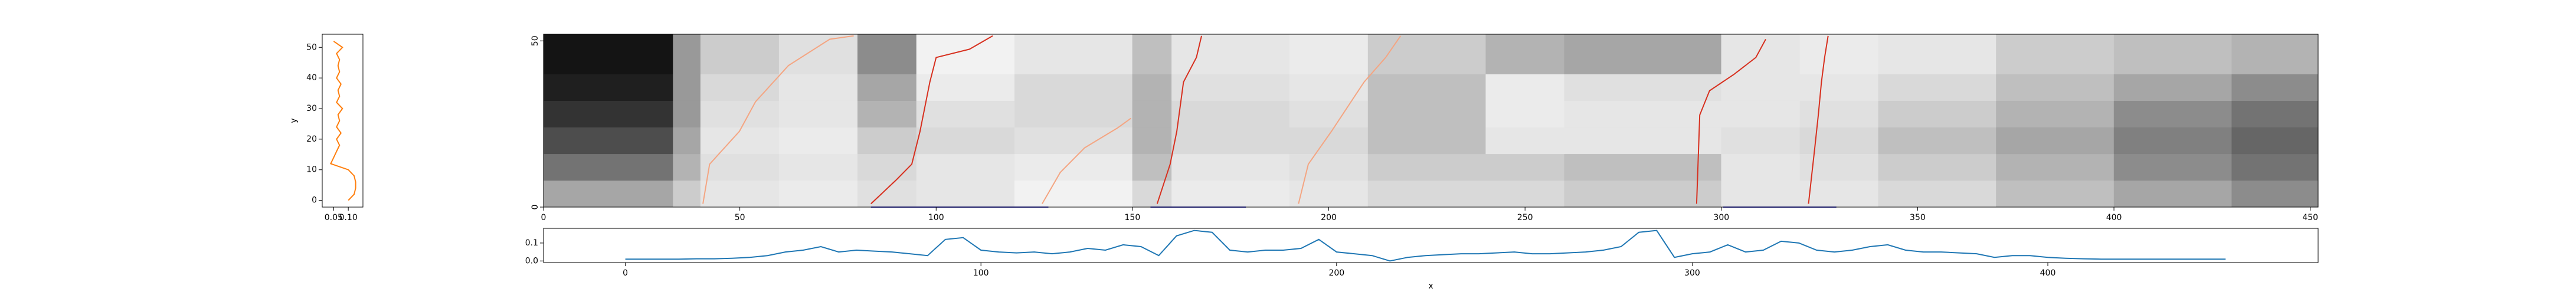 This screenshot has height=295, width=2576. What do you see at coordinates (349, 217) in the screenshot?
I see `x-tick-label: 0.10` at bounding box center [349, 217].